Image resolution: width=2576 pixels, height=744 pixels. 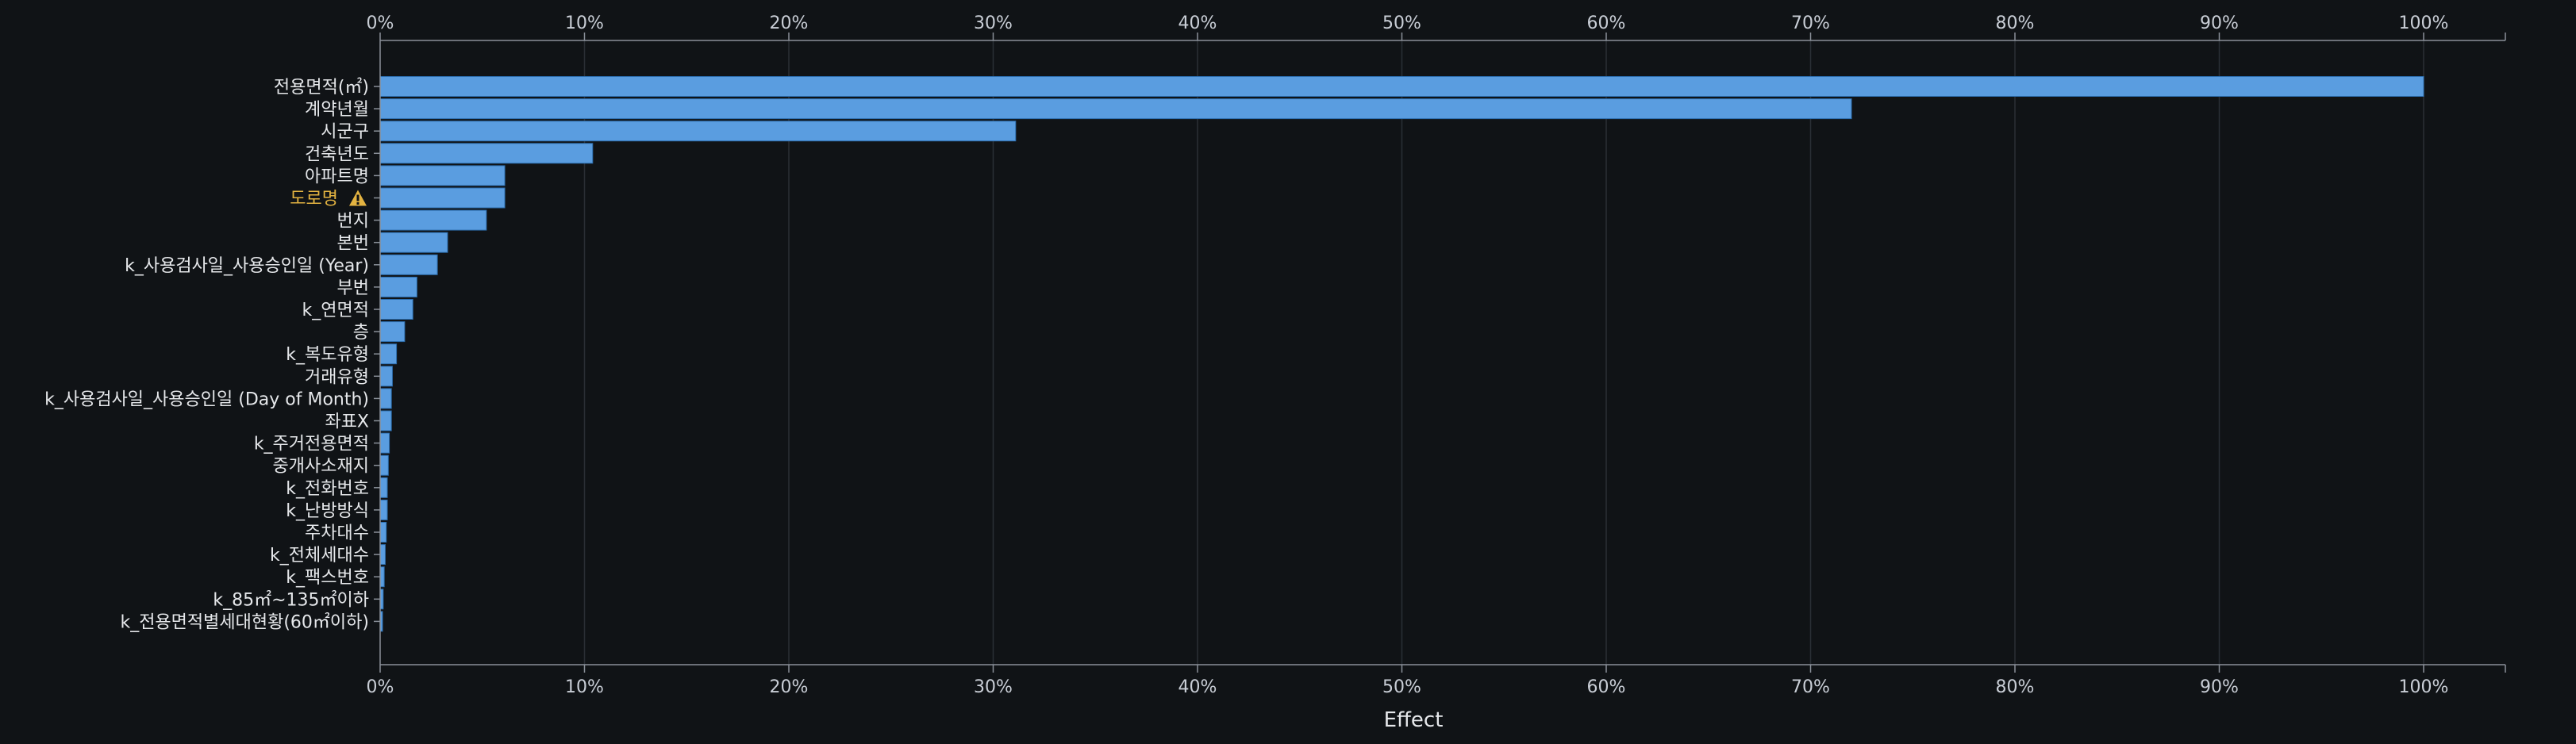 What do you see at coordinates (327, 578) in the screenshot?
I see `category-label-22: k_팩스번호` at bounding box center [327, 578].